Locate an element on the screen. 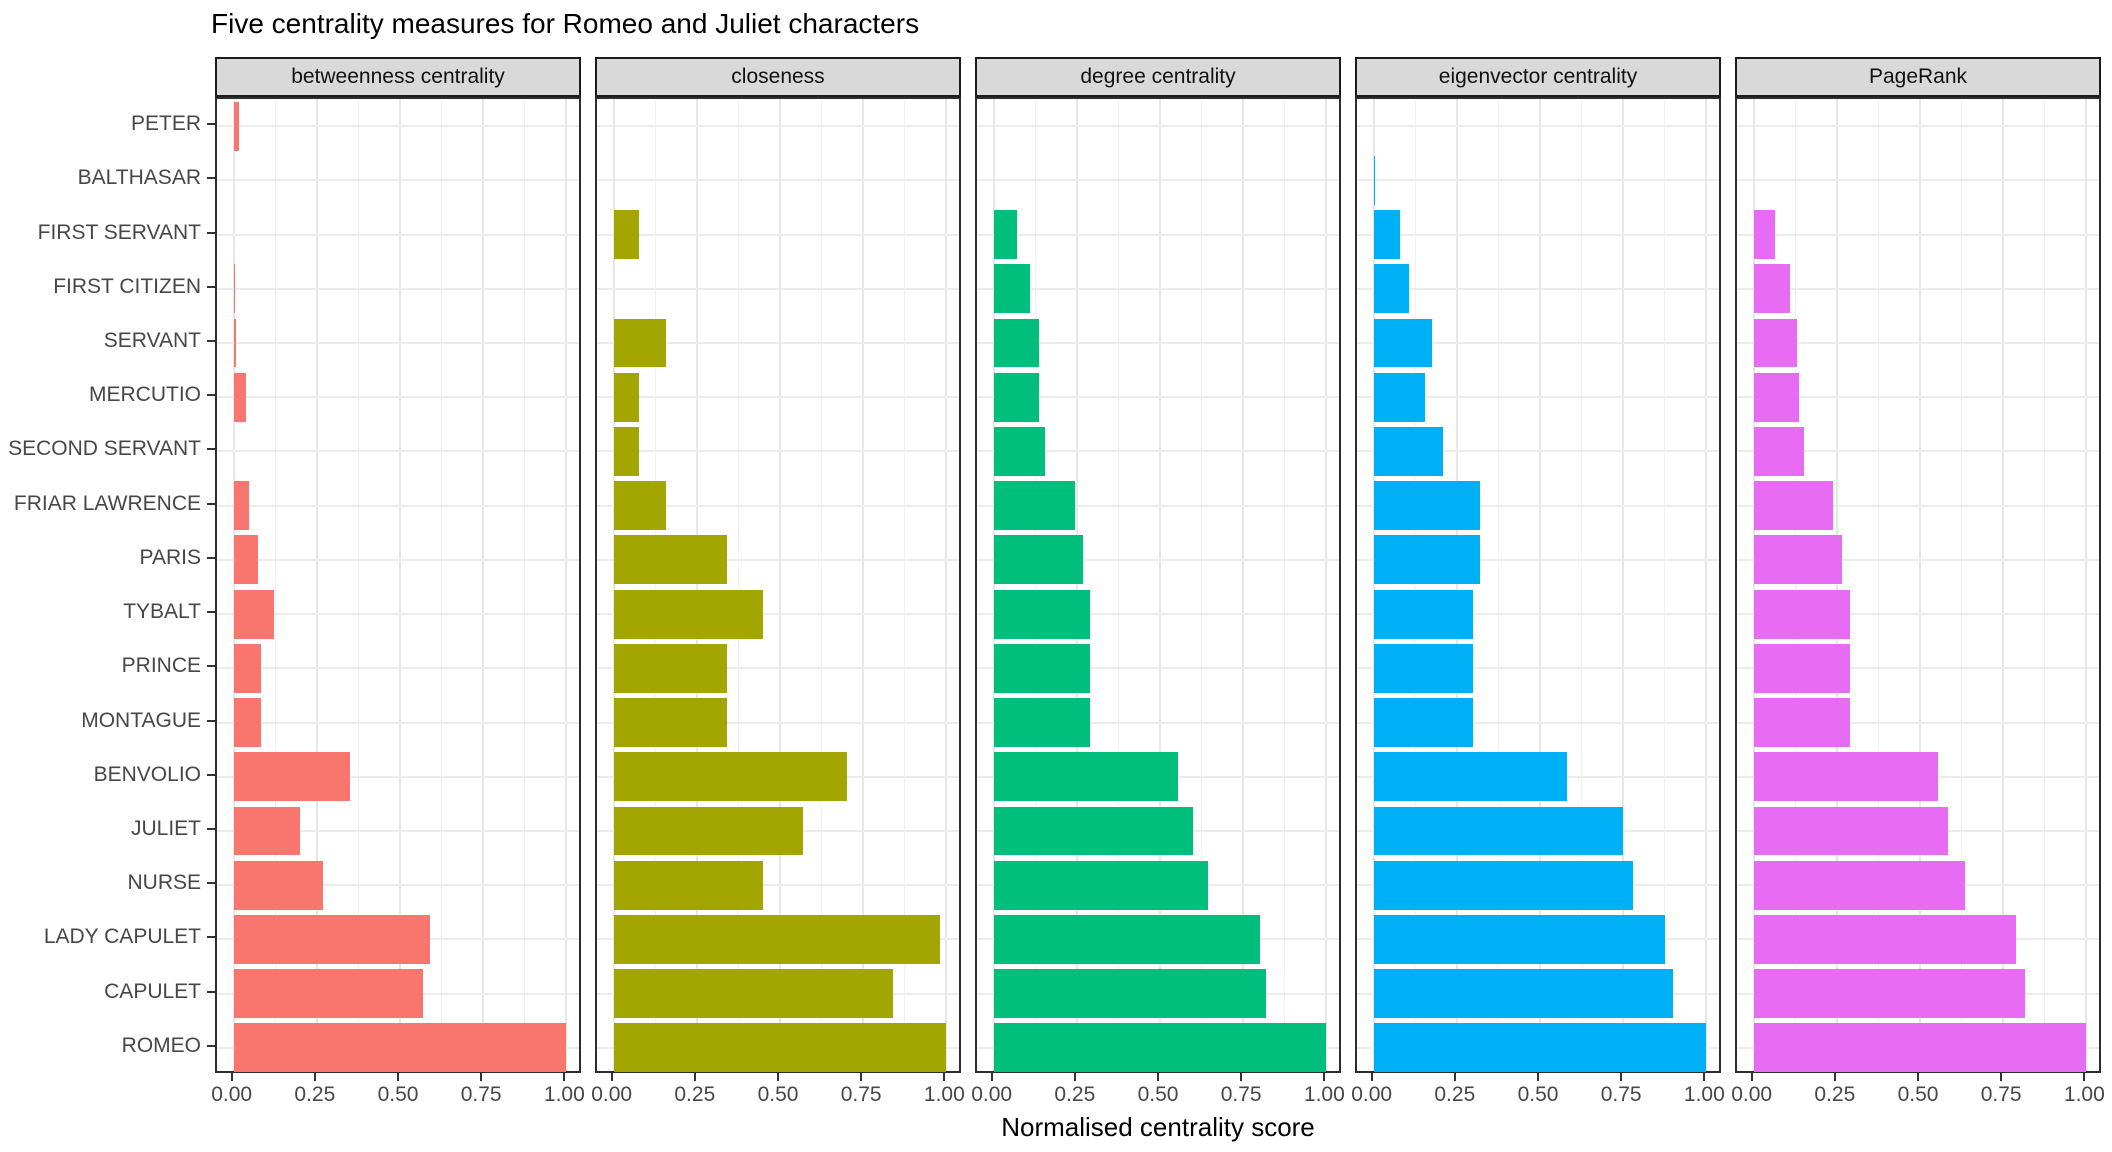  facet-strip: betweenness centrality is located at coordinates (398, 77).